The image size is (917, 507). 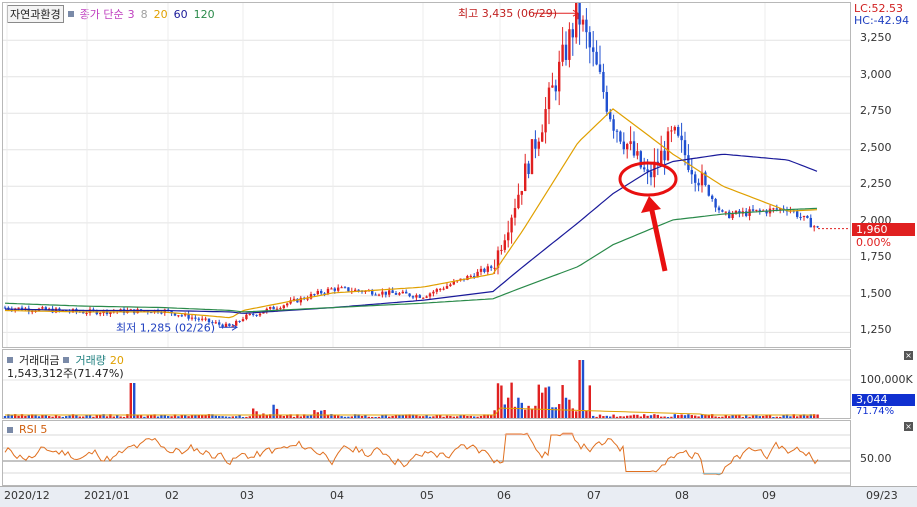 I want to click on x-axis-label: 03, so click(x=247, y=495).